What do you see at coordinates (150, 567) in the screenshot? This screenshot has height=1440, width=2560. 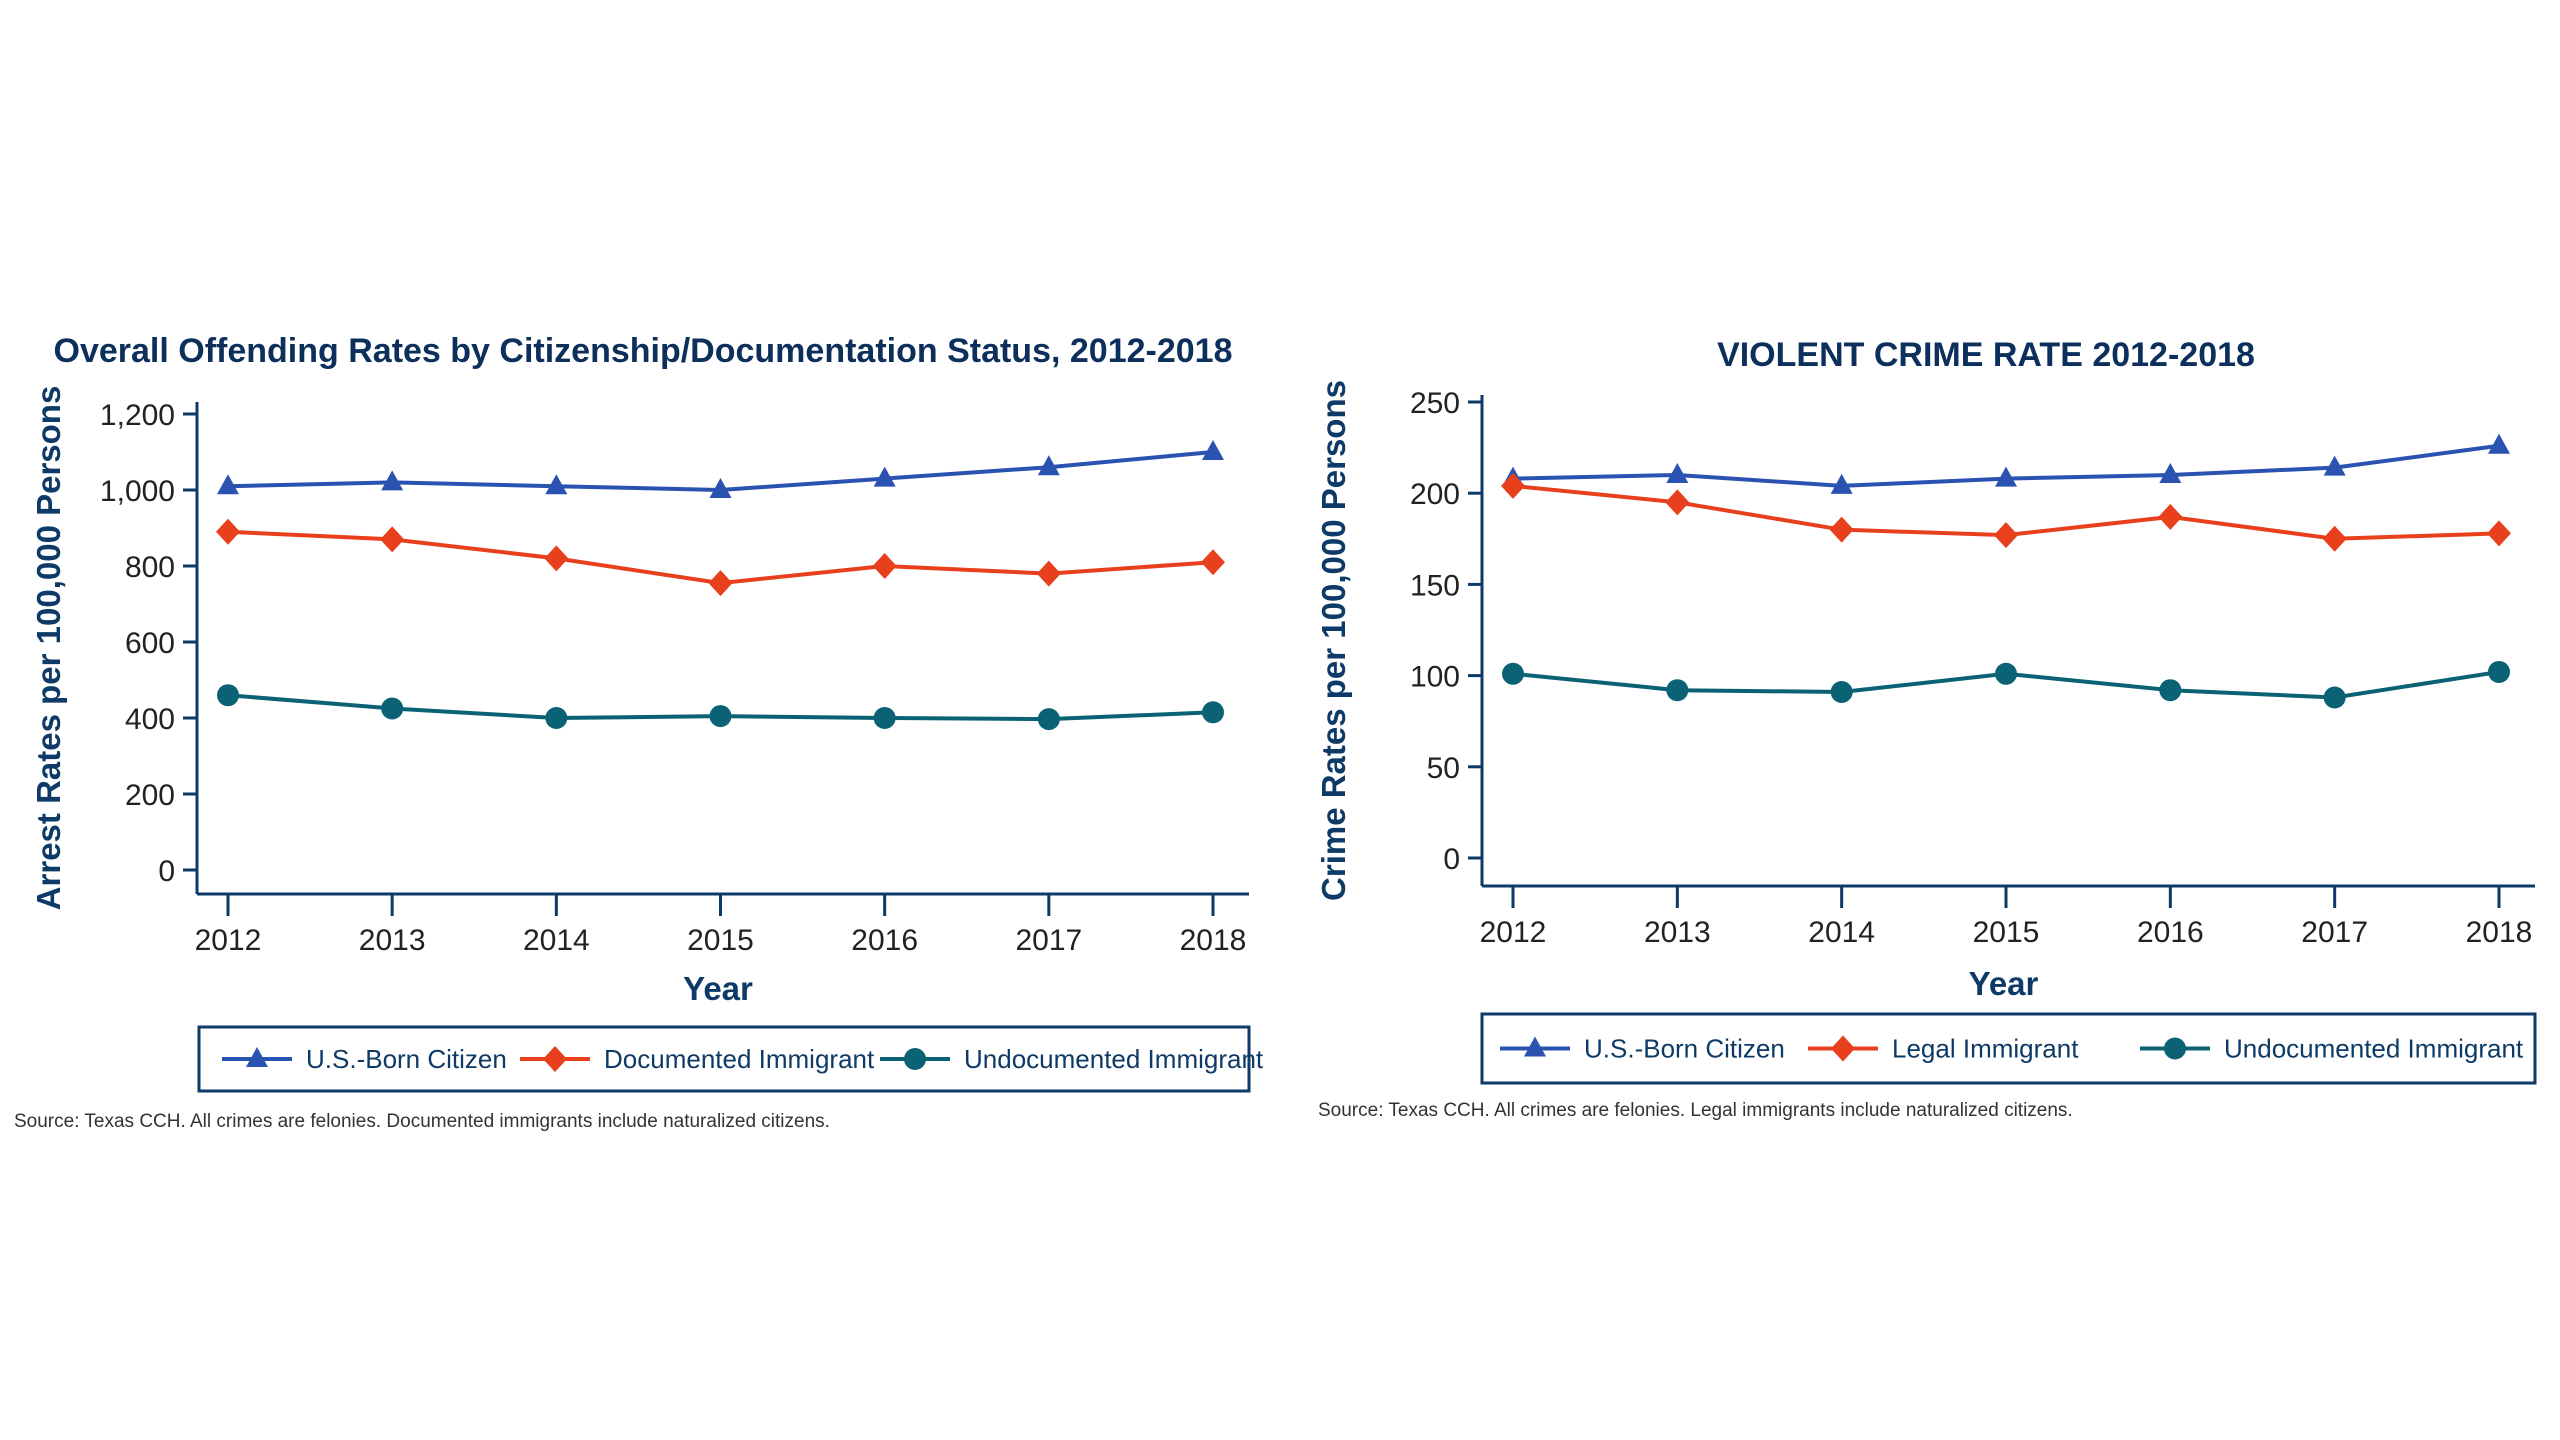 I see `y-tick-label: 800` at bounding box center [150, 567].